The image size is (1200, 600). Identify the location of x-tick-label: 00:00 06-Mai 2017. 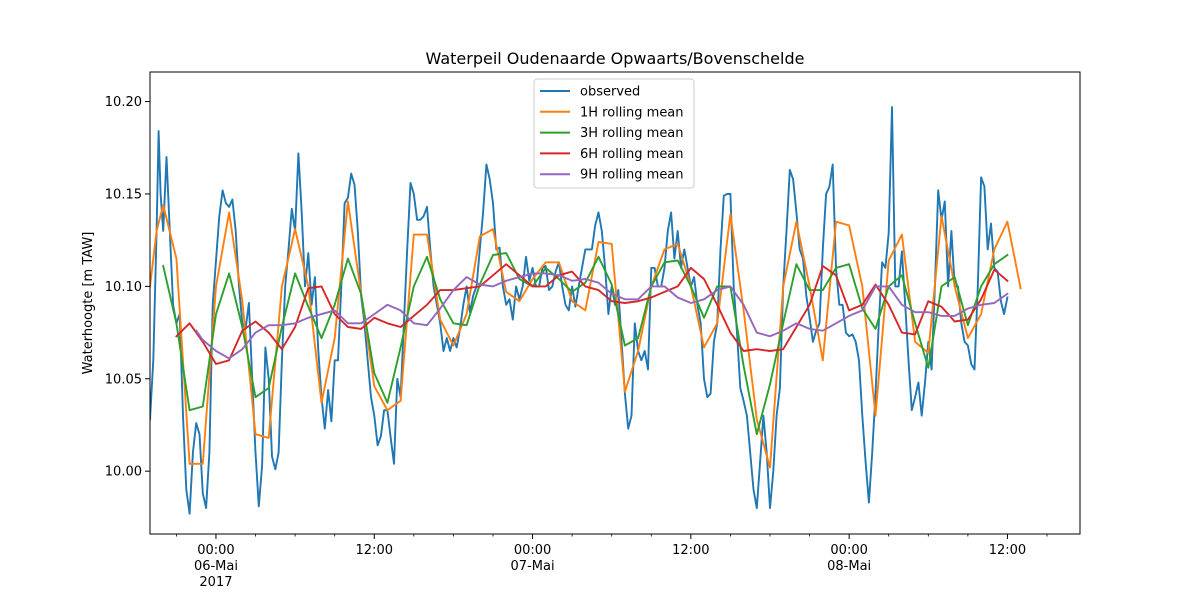
(216, 566).